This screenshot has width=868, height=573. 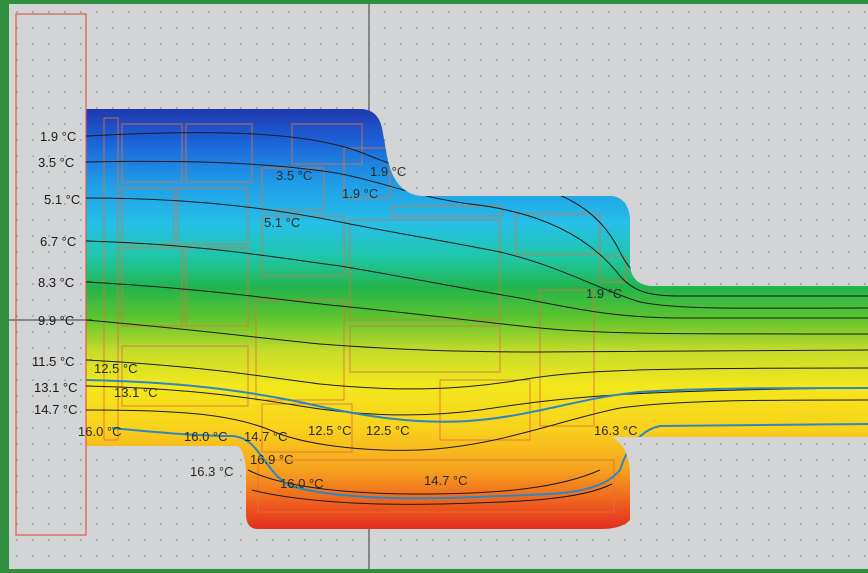 What do you see at coordinates (136, 392) in the screenshot?
I see `isotherm-label: 13.1 °C` at bounding box center [136, 392].